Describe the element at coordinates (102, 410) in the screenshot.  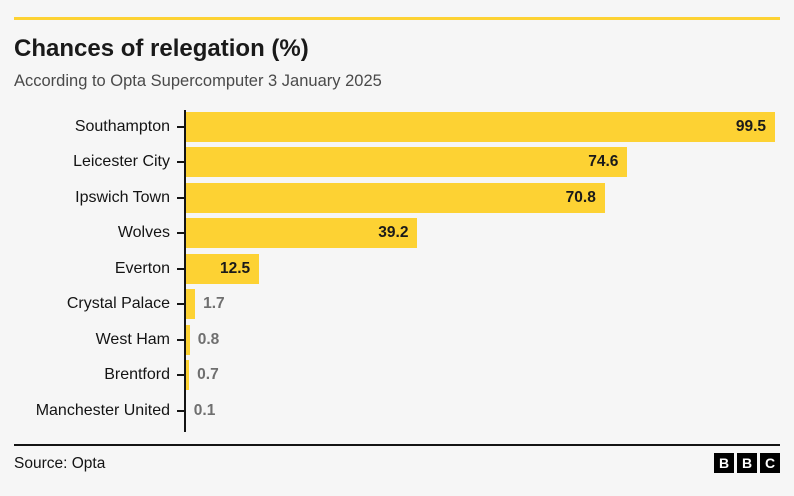
I see `category-label: Manchester United` at that location.